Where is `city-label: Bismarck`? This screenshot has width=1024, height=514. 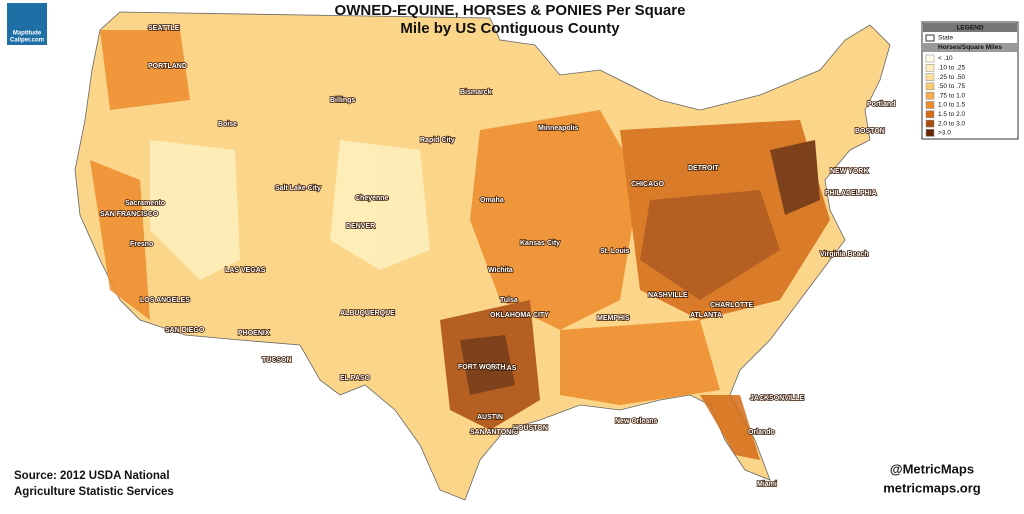 city-label: Bismarck is located at coordinates (476, 92).